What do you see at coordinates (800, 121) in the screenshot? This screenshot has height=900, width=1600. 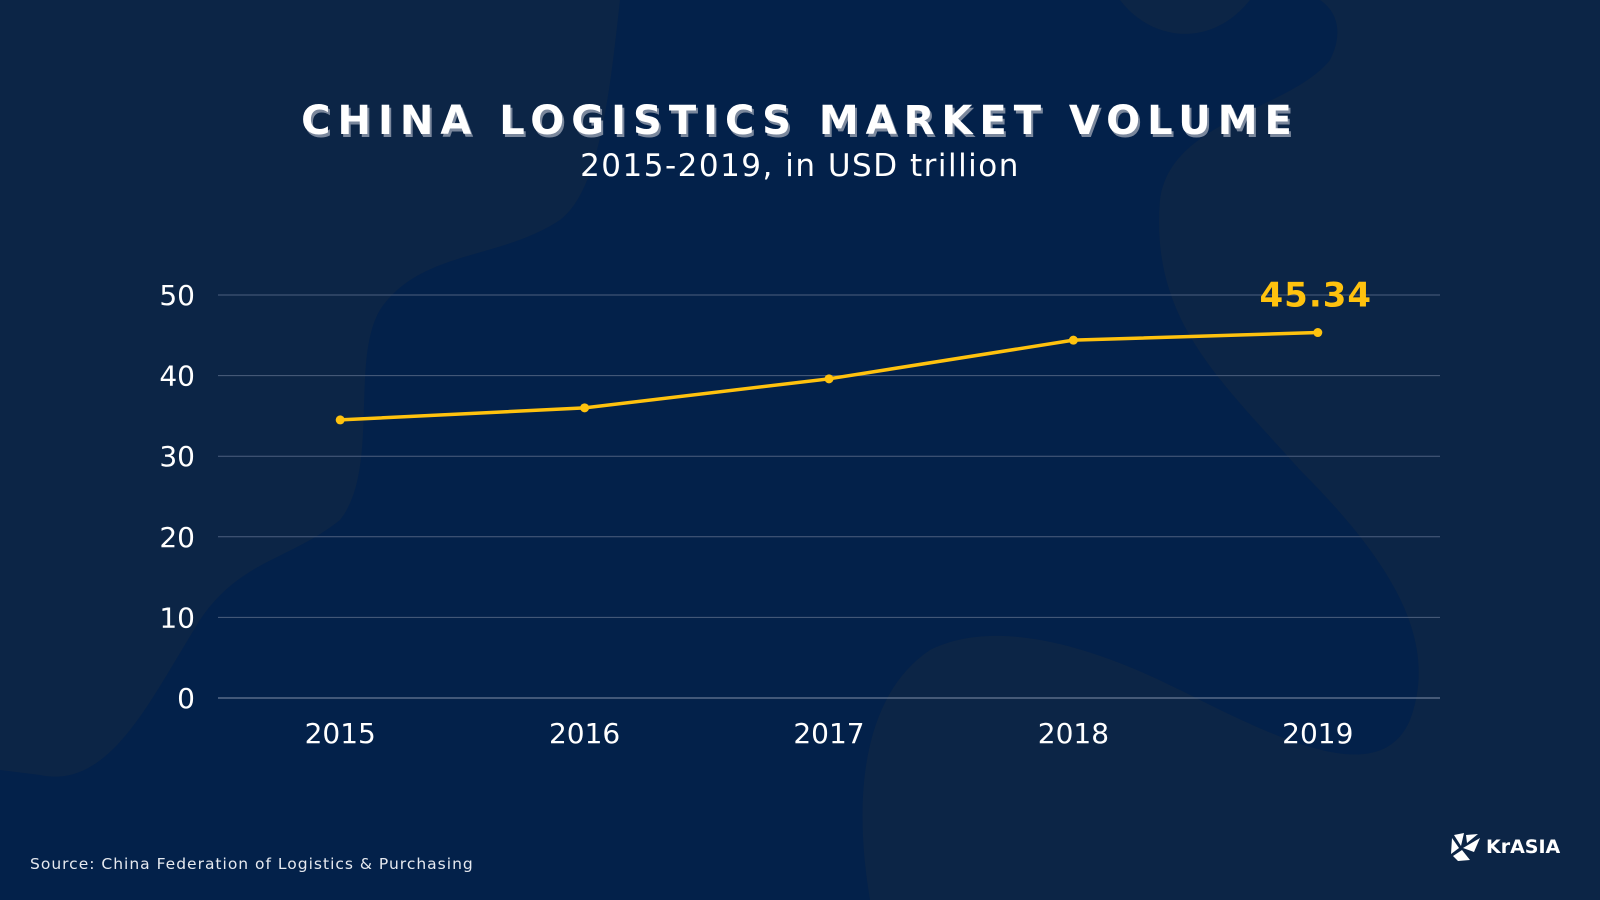 I see `chart-title: CHINA LOGISTICS MARKET VOLUME` at bounding box center [800, 121].